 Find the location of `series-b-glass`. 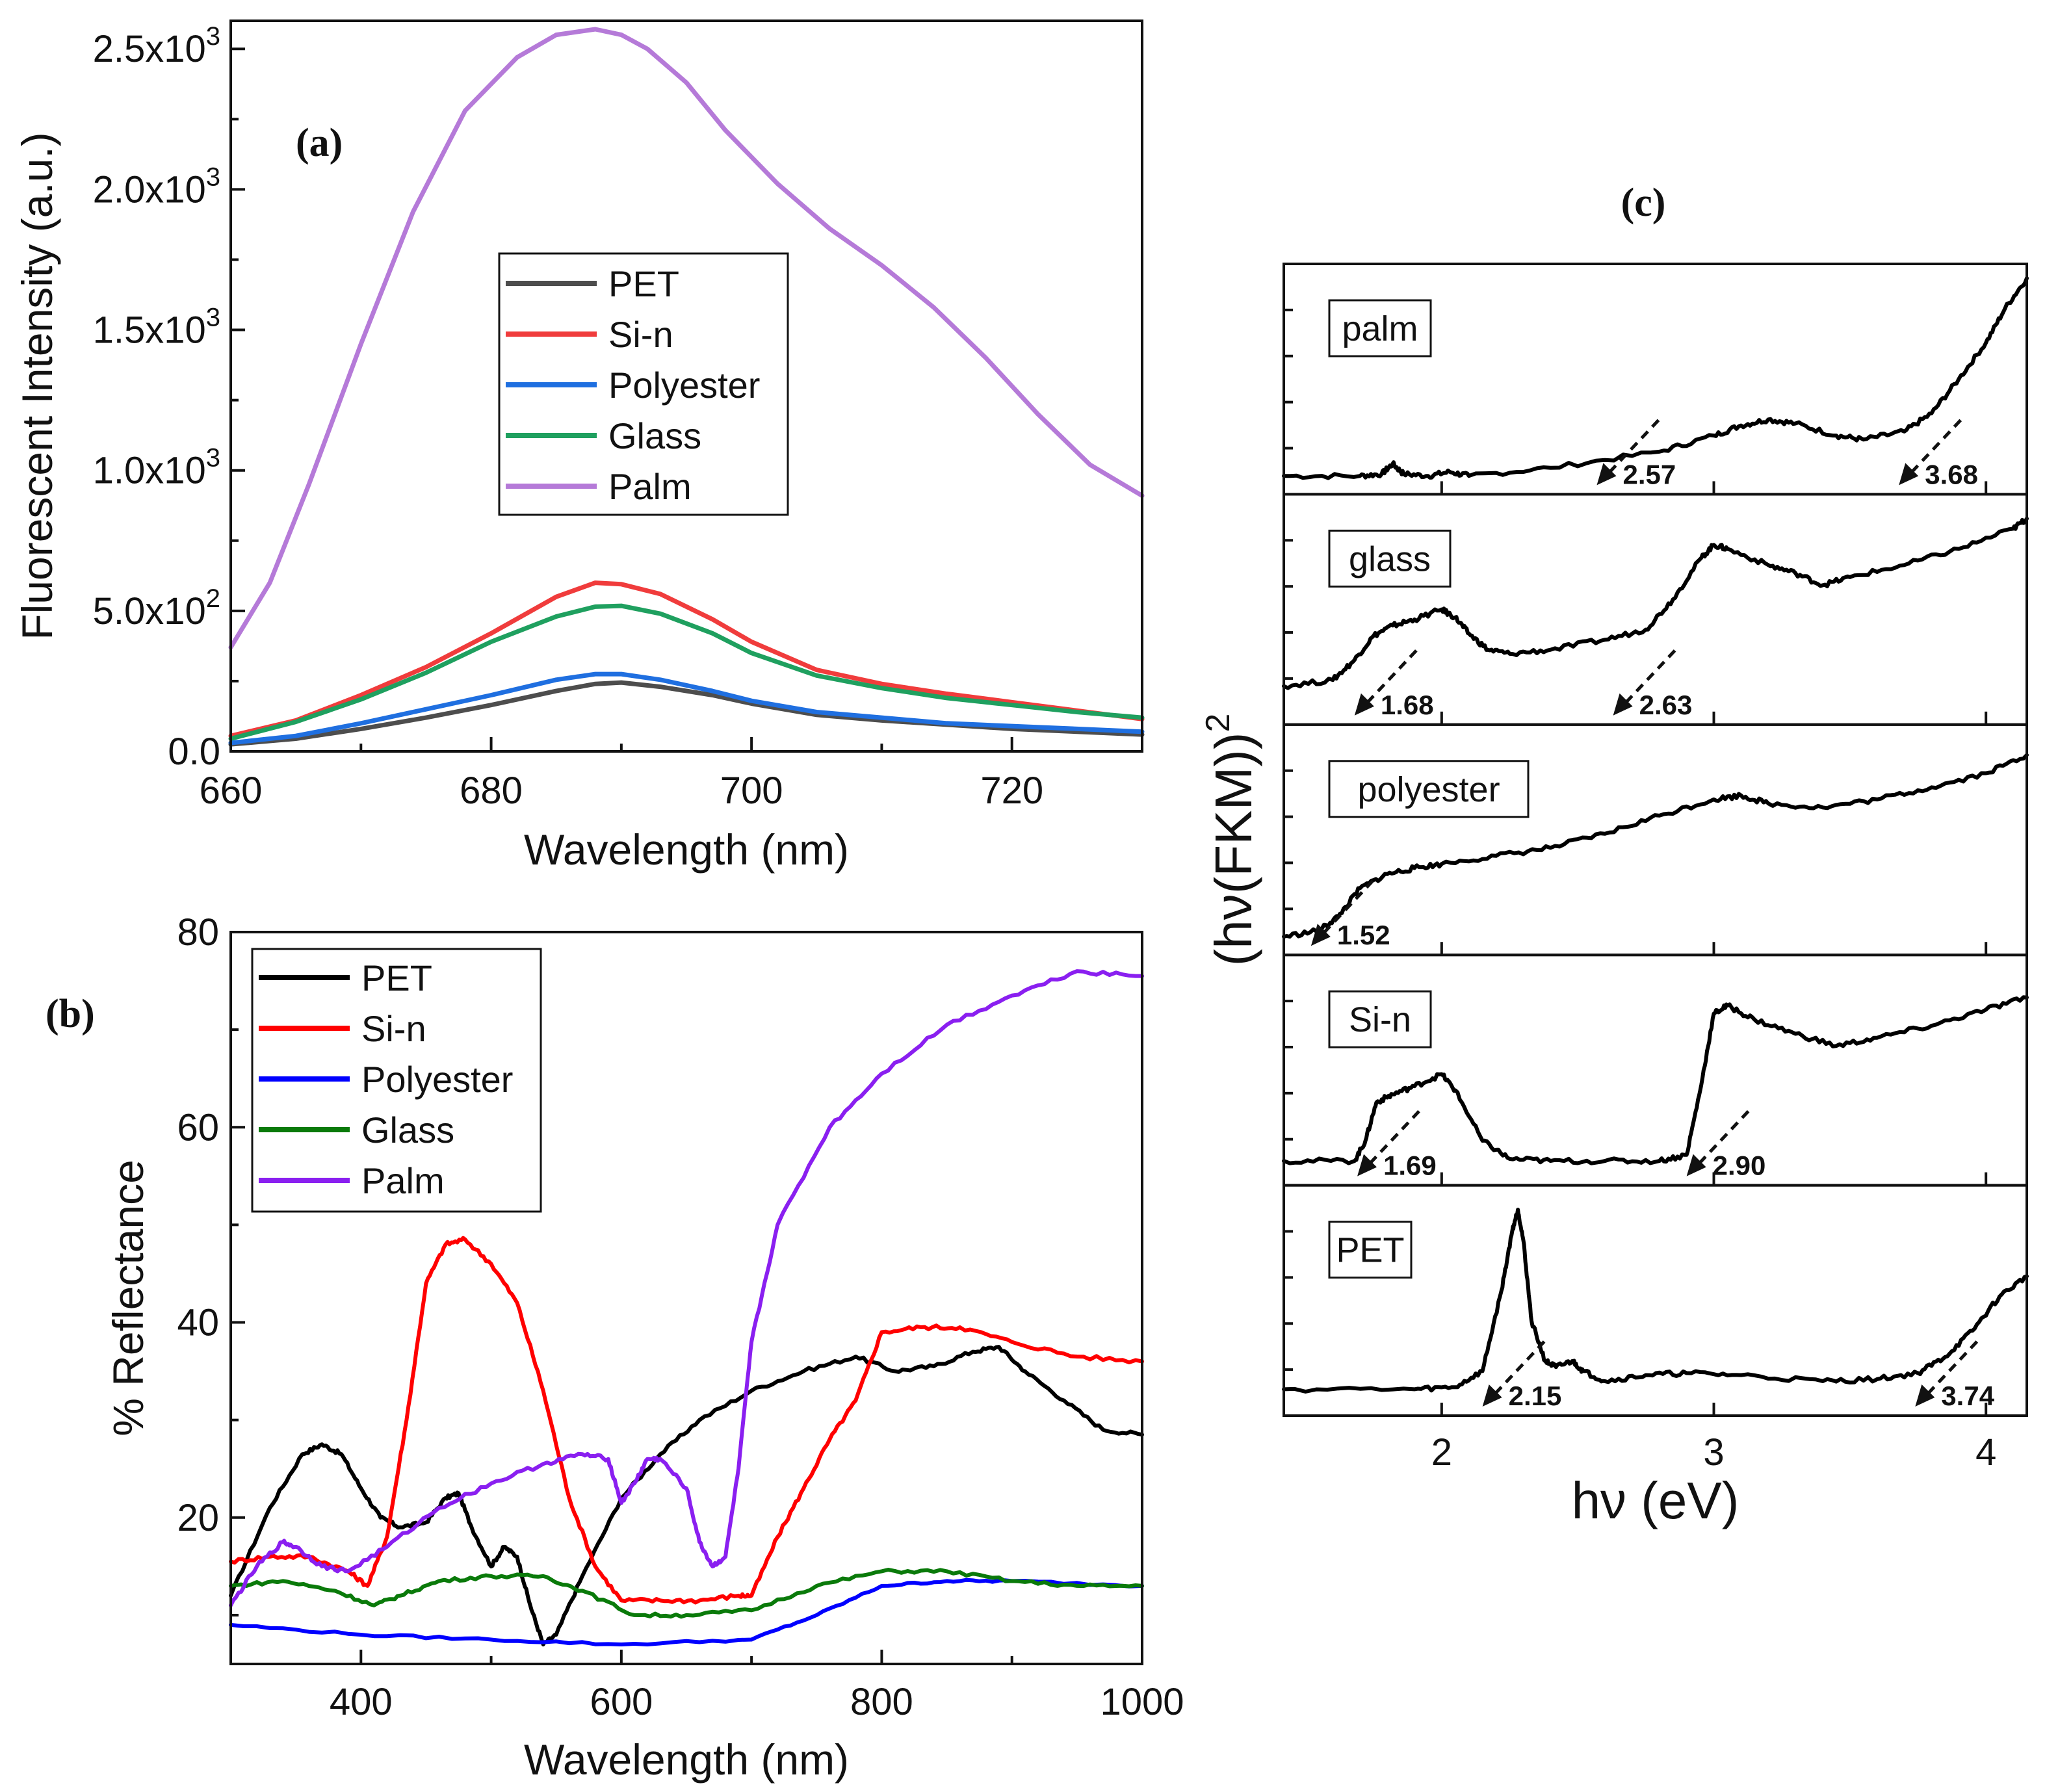

series-b-glass is located at coordinates (687, 1594).